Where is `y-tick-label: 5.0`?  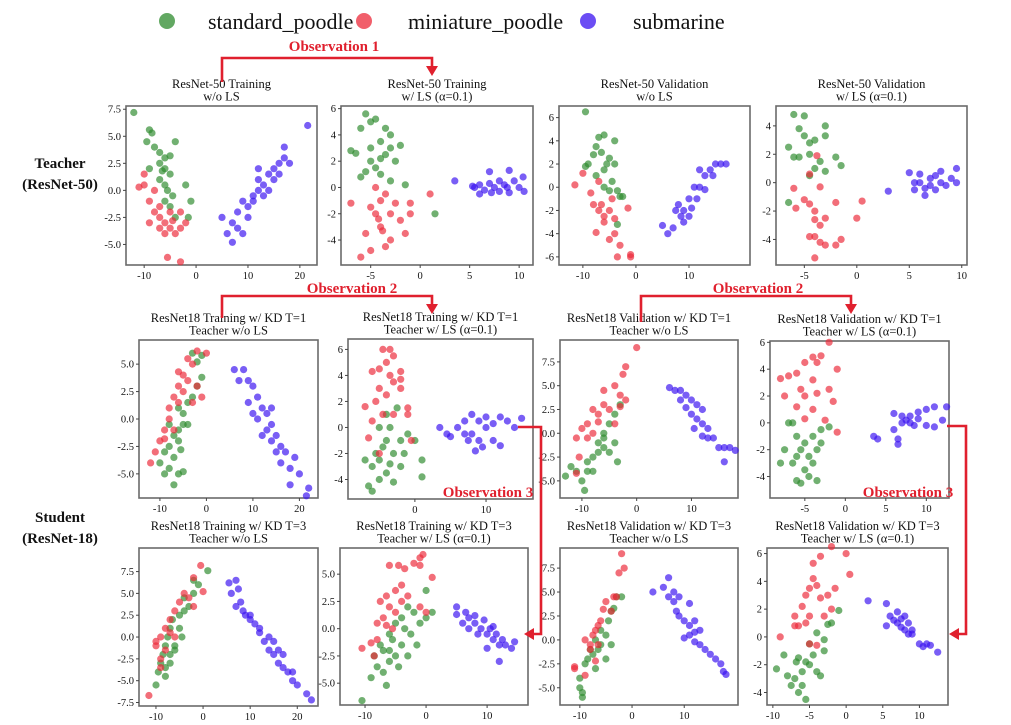
y-tick-label: 5.0 is located at coordinates (548, 386).